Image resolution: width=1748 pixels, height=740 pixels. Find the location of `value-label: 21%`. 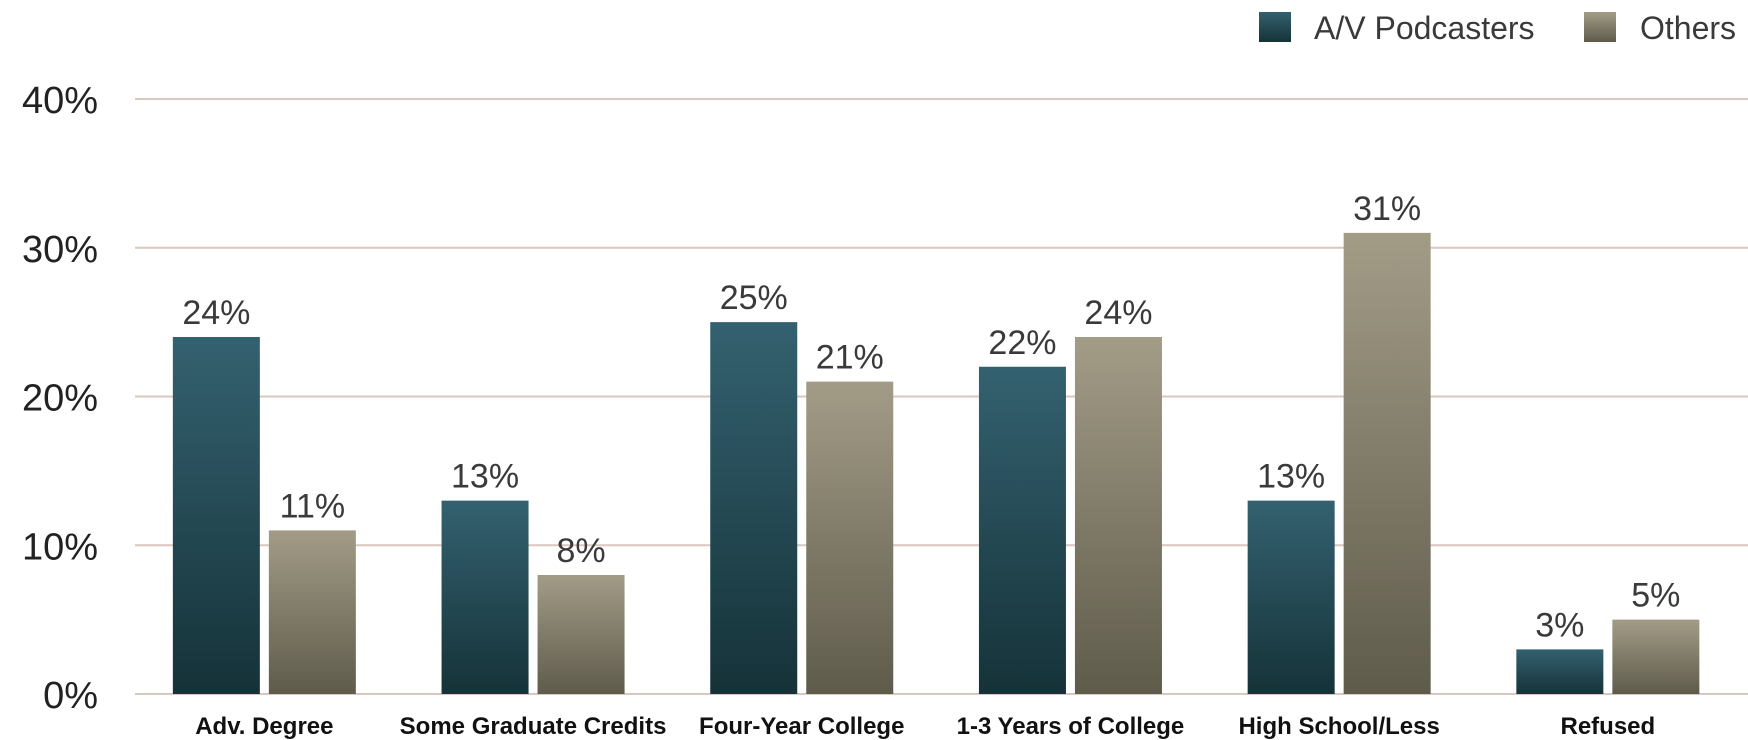

value-label: 21% is located at coordinates (850, 358).